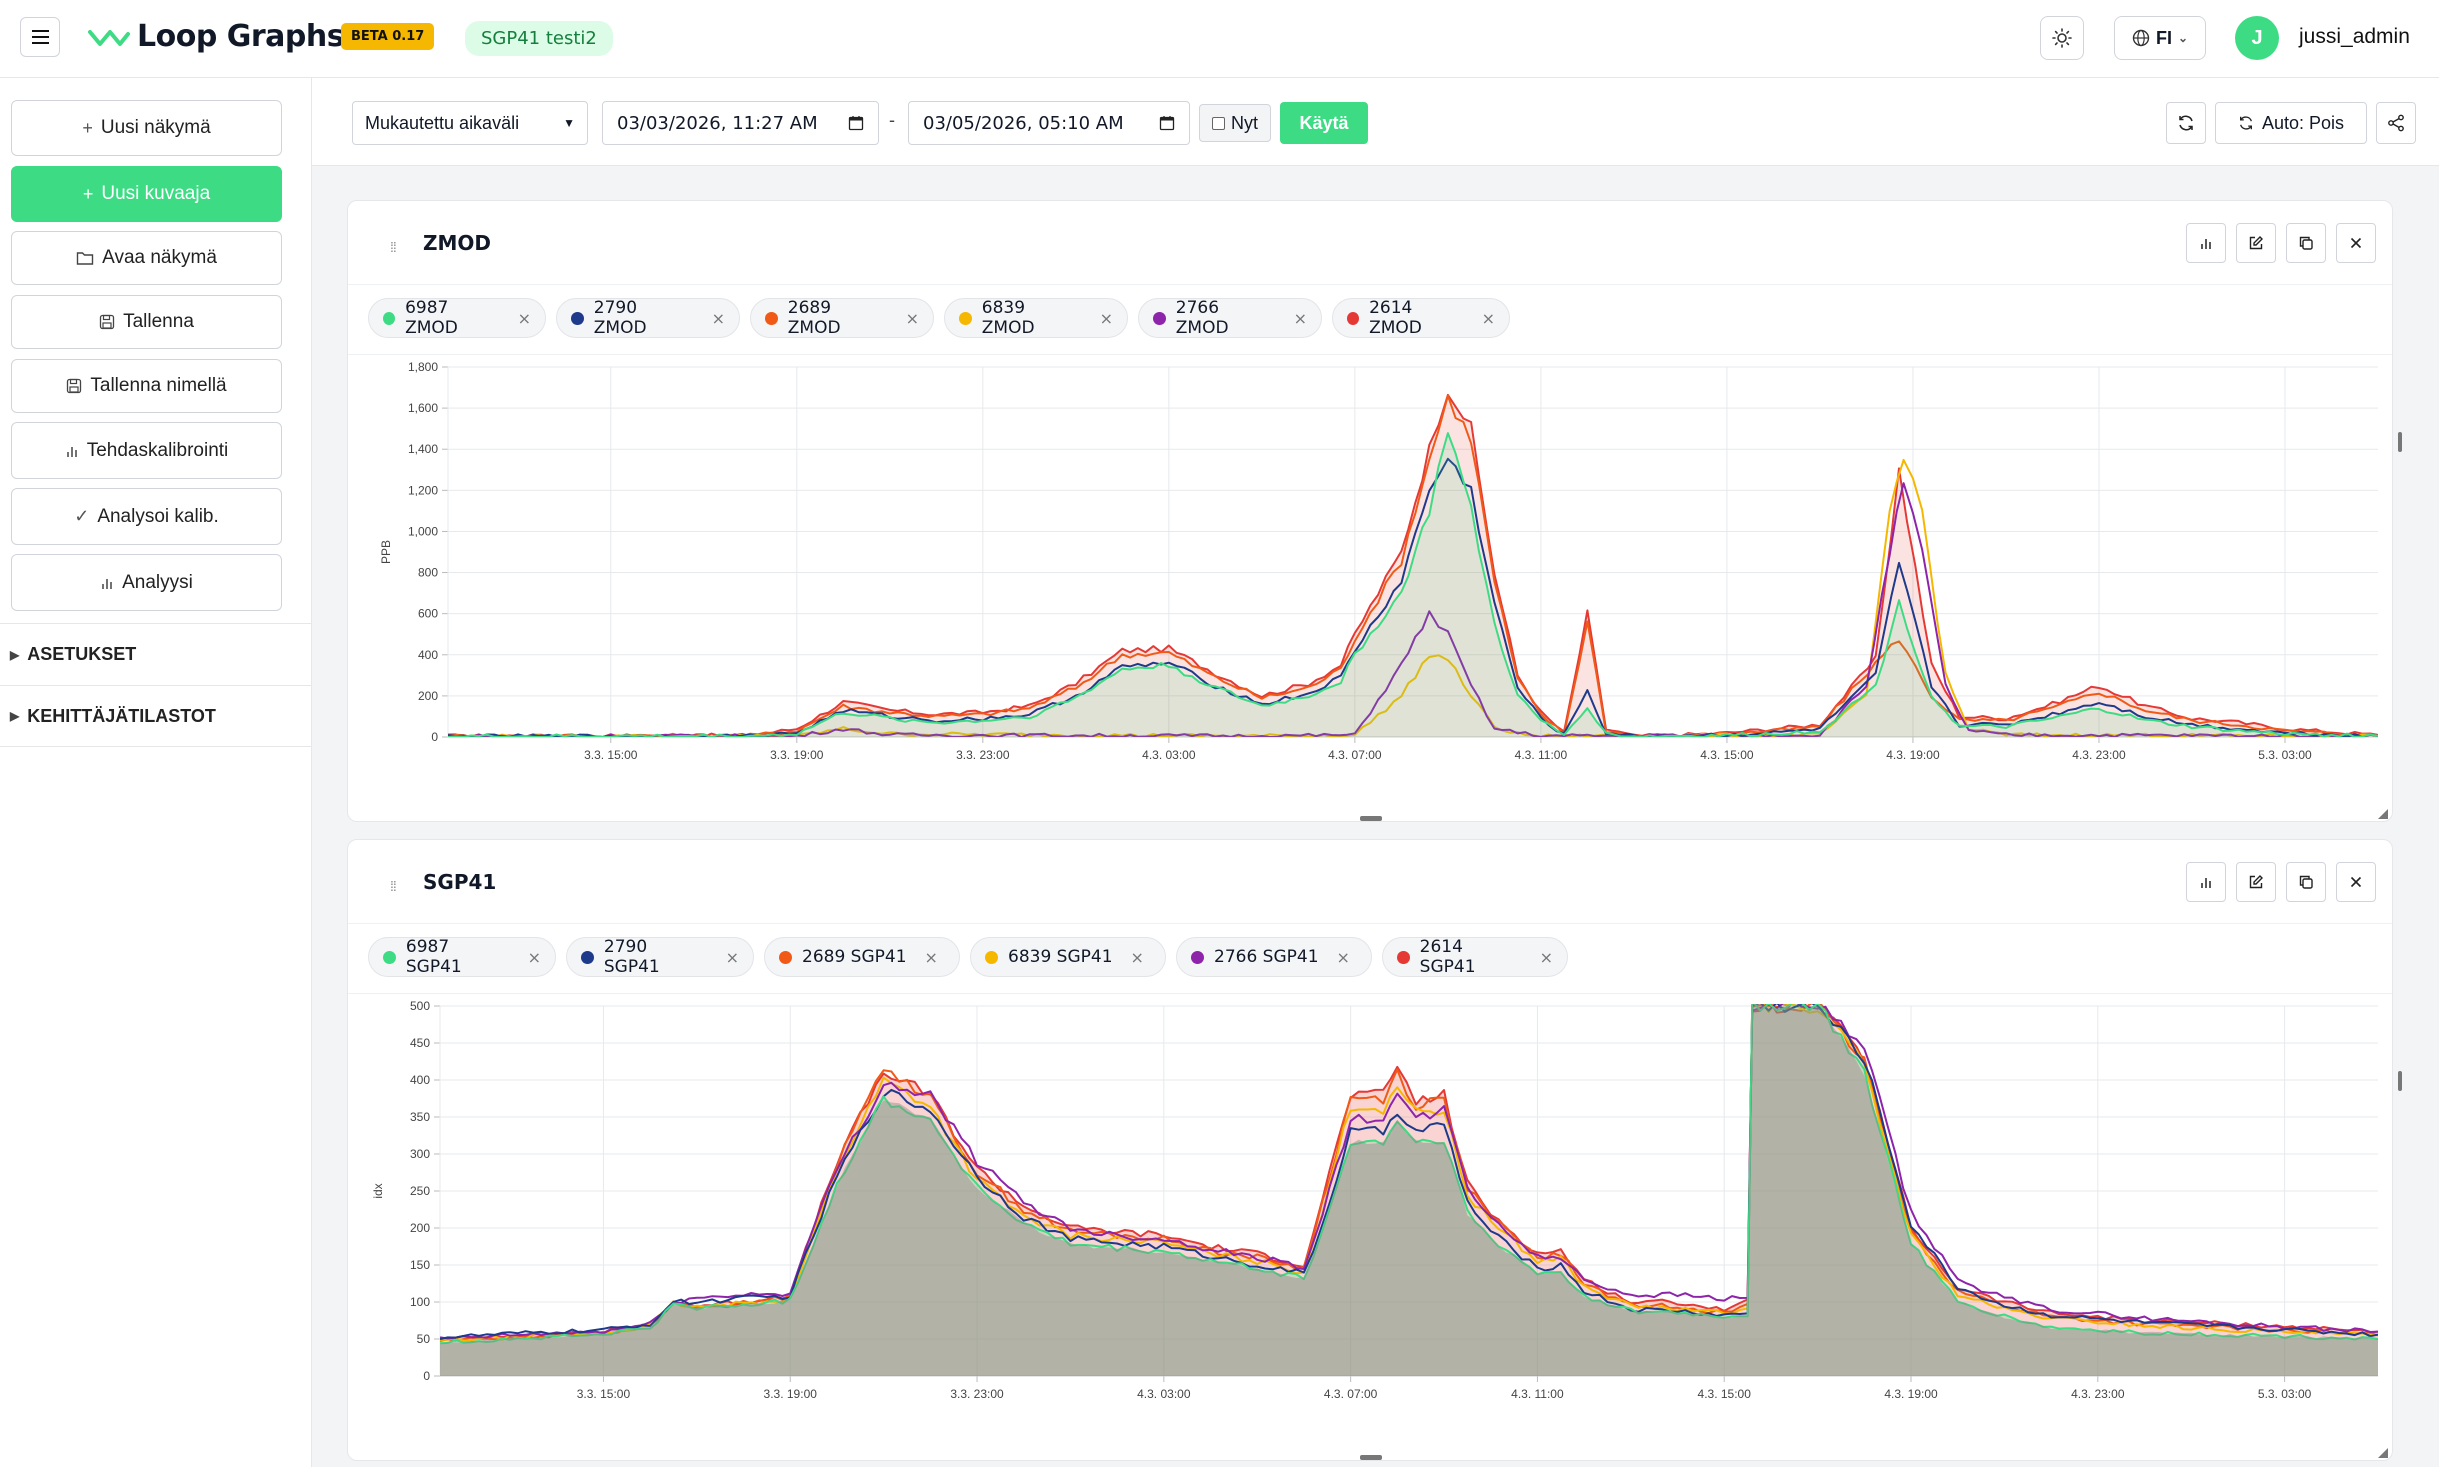  What do you see at coordinates (2396, 123) in the screenshot?
I see `share-button` at bounding box center [2396, 123].